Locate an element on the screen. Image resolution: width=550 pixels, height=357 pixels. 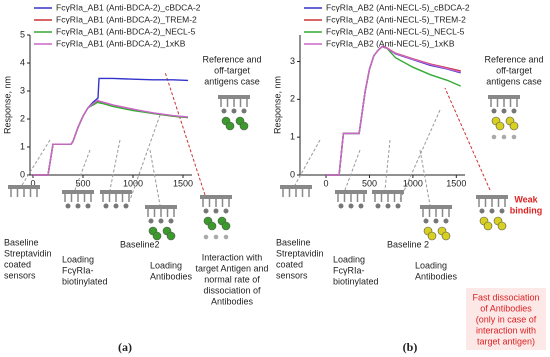
annotation: Fast dissociation is located at coordinates (505, 297).